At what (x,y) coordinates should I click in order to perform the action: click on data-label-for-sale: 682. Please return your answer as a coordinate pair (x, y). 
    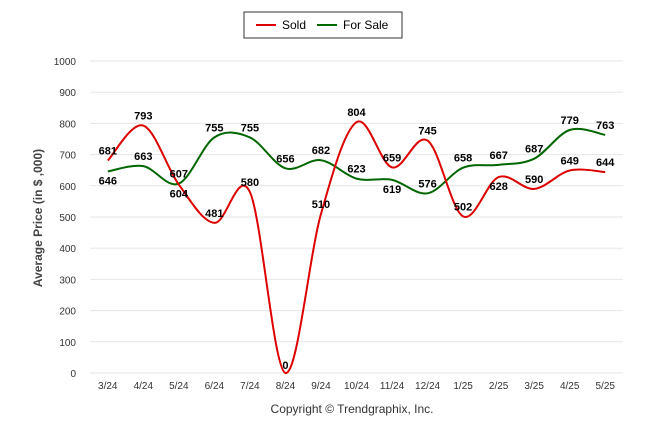
    Looking at the image, I should click on (321, 151).